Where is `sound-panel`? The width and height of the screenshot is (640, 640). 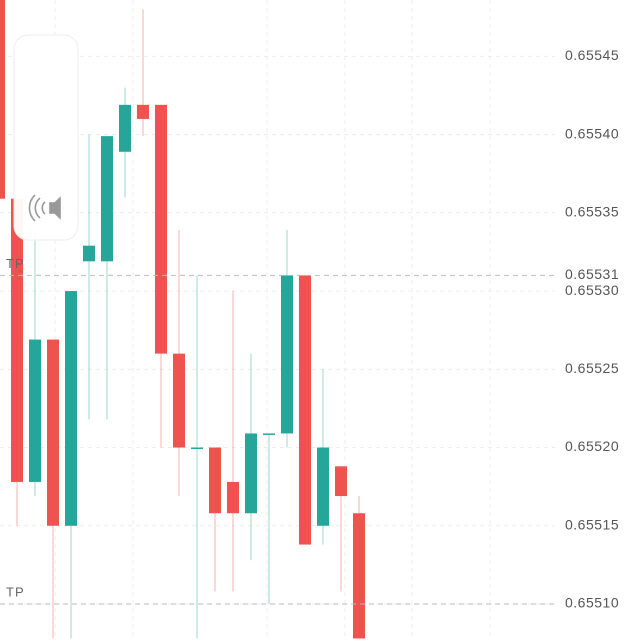 sound-panel is located at coordinates (46, 137).